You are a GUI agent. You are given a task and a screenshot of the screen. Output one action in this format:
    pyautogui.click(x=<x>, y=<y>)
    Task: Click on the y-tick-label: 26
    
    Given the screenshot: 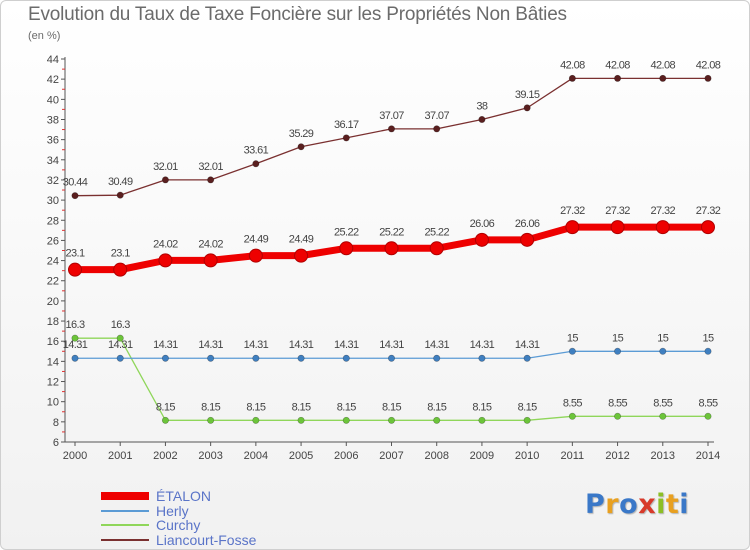 What is the action you would take?
    pyautogui.click(x=53, y=241)
    